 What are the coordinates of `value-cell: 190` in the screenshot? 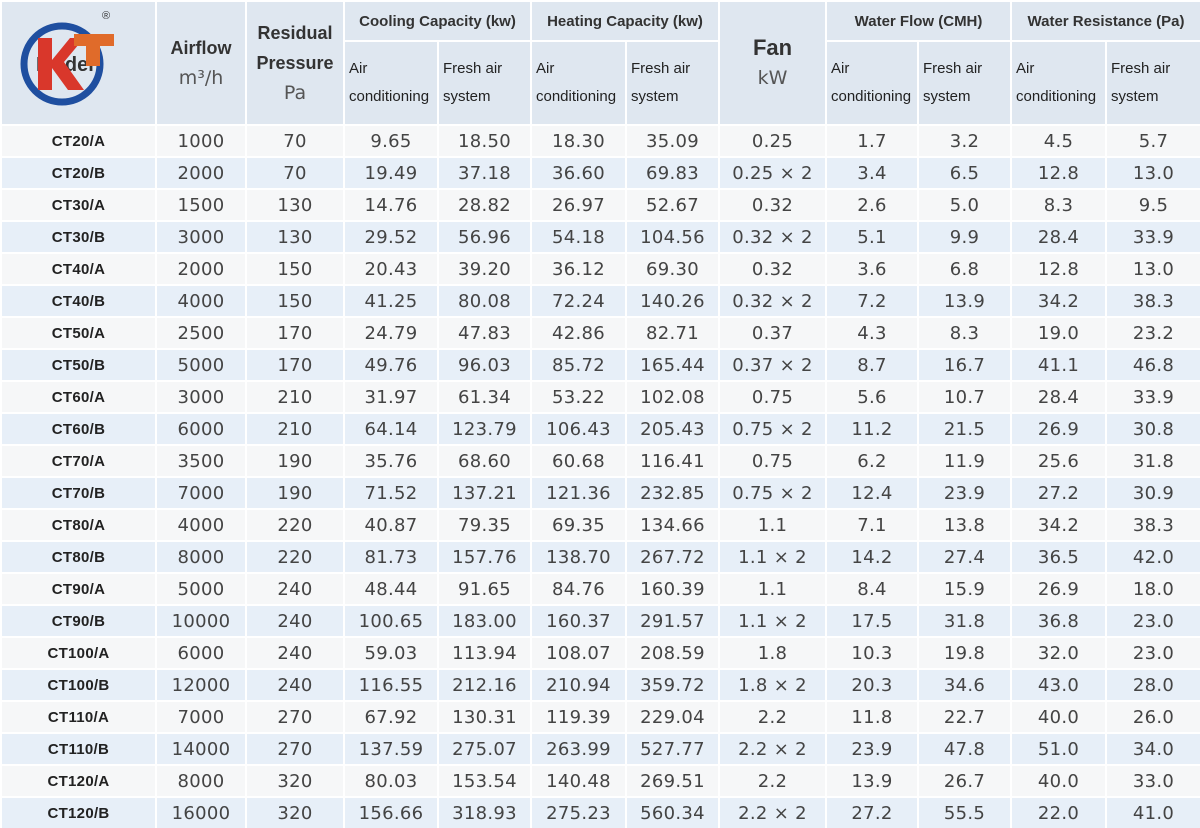 It's located at (295, 493).